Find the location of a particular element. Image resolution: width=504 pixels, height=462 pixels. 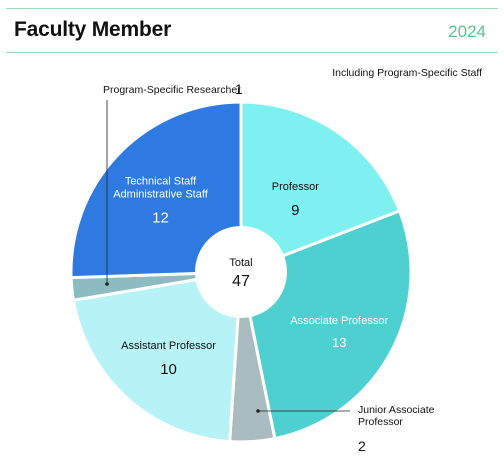

slice-value-assistant-professor: 10 is located at coordinates (168, 369).